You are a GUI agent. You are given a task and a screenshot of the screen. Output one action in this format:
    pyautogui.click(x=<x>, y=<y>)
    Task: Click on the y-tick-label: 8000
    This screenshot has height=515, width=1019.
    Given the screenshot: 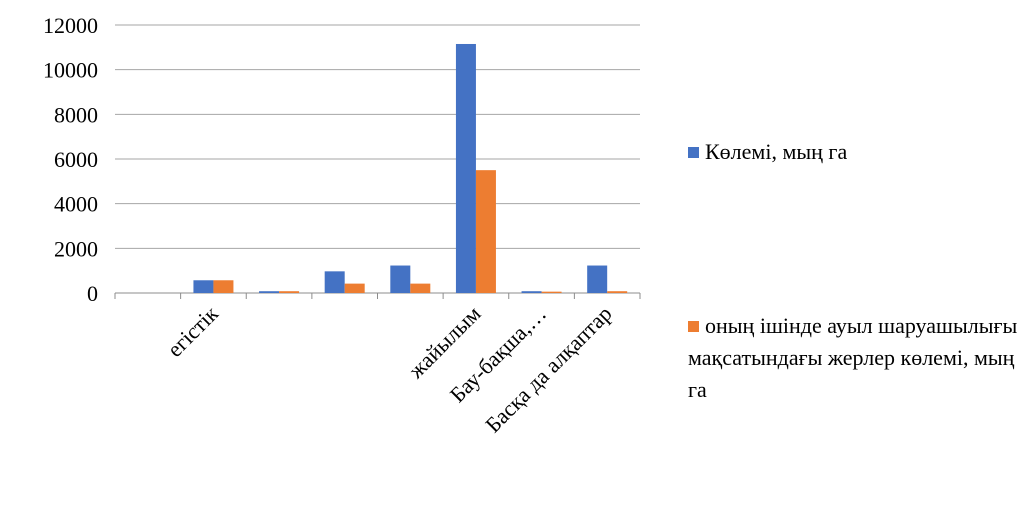 What is the action you would take?
    pyautogui.click(x=76, y=114)
    